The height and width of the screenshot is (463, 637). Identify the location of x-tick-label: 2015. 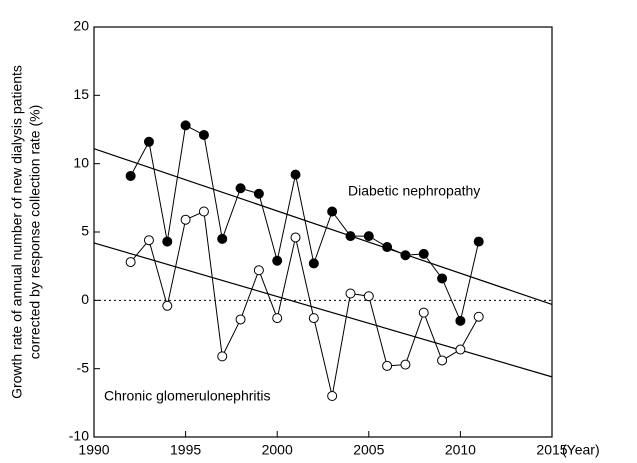
(551, 450).